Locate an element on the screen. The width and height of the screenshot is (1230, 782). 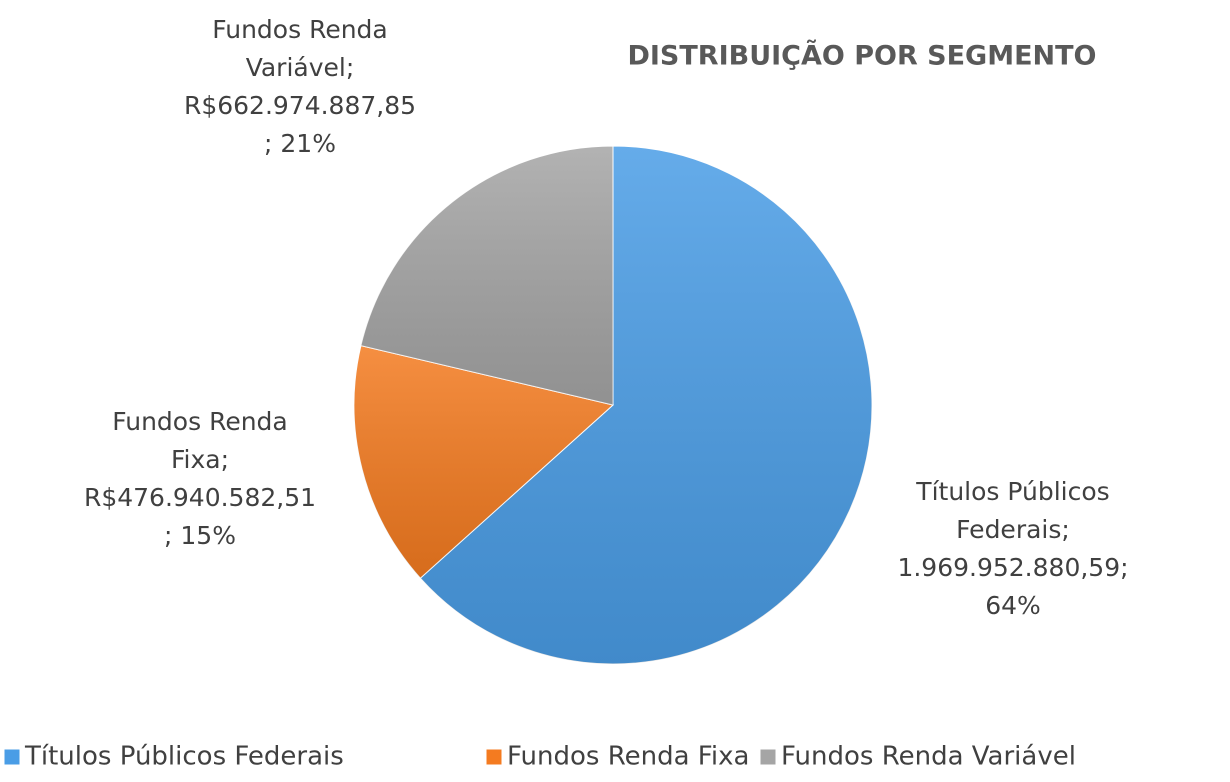
data-label: Federais; is located at coordinates (1013, 529).